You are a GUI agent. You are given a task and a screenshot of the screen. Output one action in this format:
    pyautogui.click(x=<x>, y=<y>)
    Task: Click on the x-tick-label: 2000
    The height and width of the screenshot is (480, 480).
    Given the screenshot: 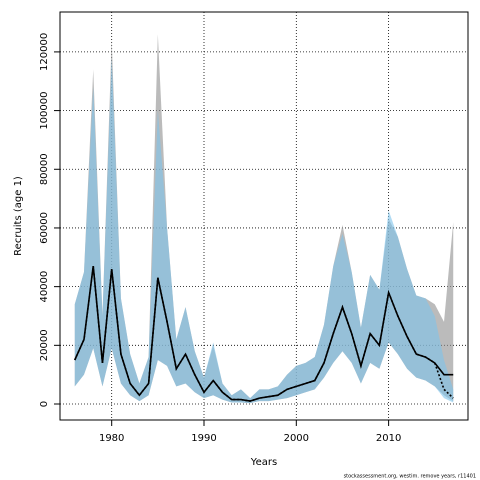 What is the action you would take?
    pyautogui.click(x=296, y=438)
    